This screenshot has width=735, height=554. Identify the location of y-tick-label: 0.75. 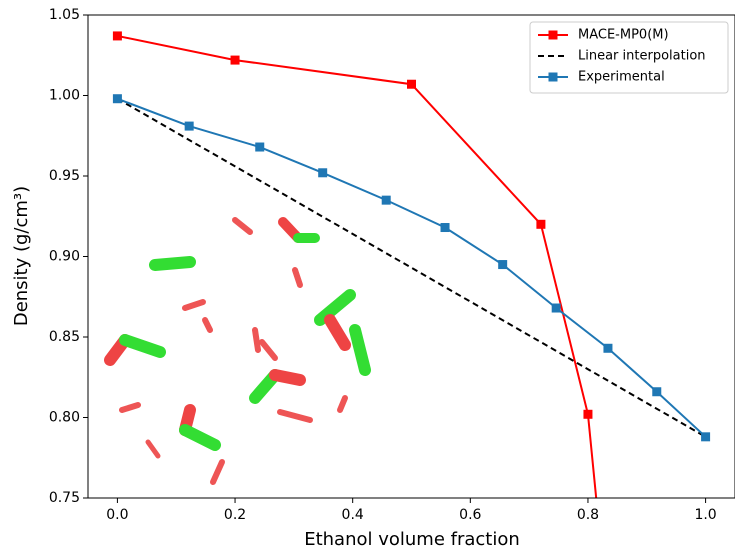
(64, 498).